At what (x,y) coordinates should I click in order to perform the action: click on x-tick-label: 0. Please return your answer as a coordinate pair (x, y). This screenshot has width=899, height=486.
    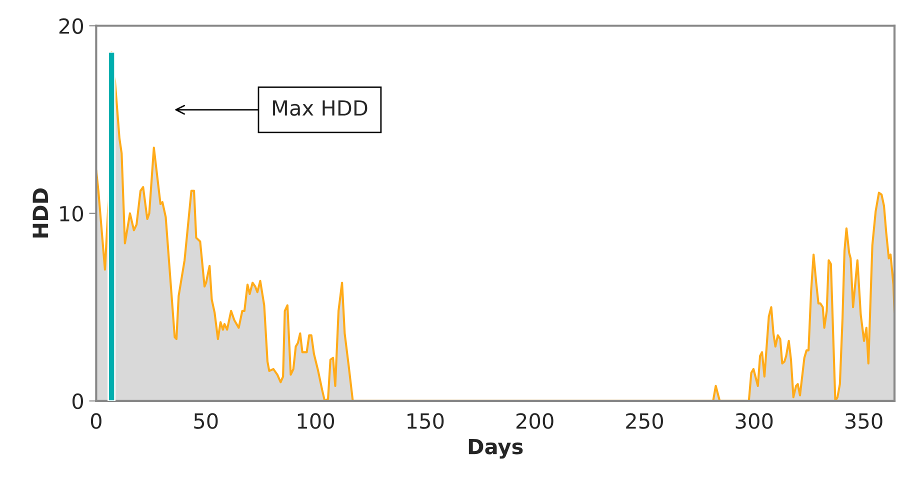
    Looking at the image, I should click on (96, 421).